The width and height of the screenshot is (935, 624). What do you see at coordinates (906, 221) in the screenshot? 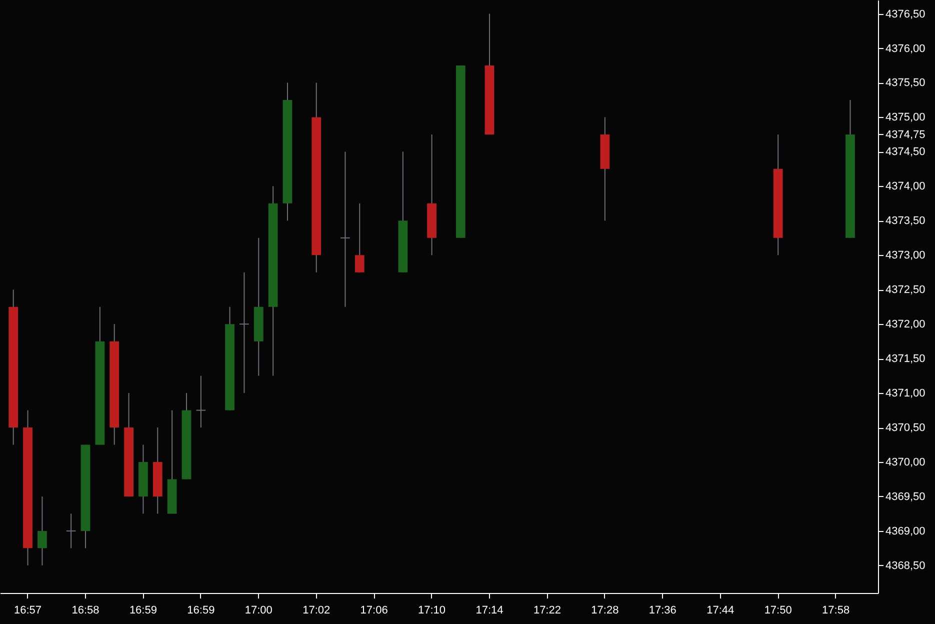
I see `y-tick-label: 4373,50` at bounding box center [906, 221].